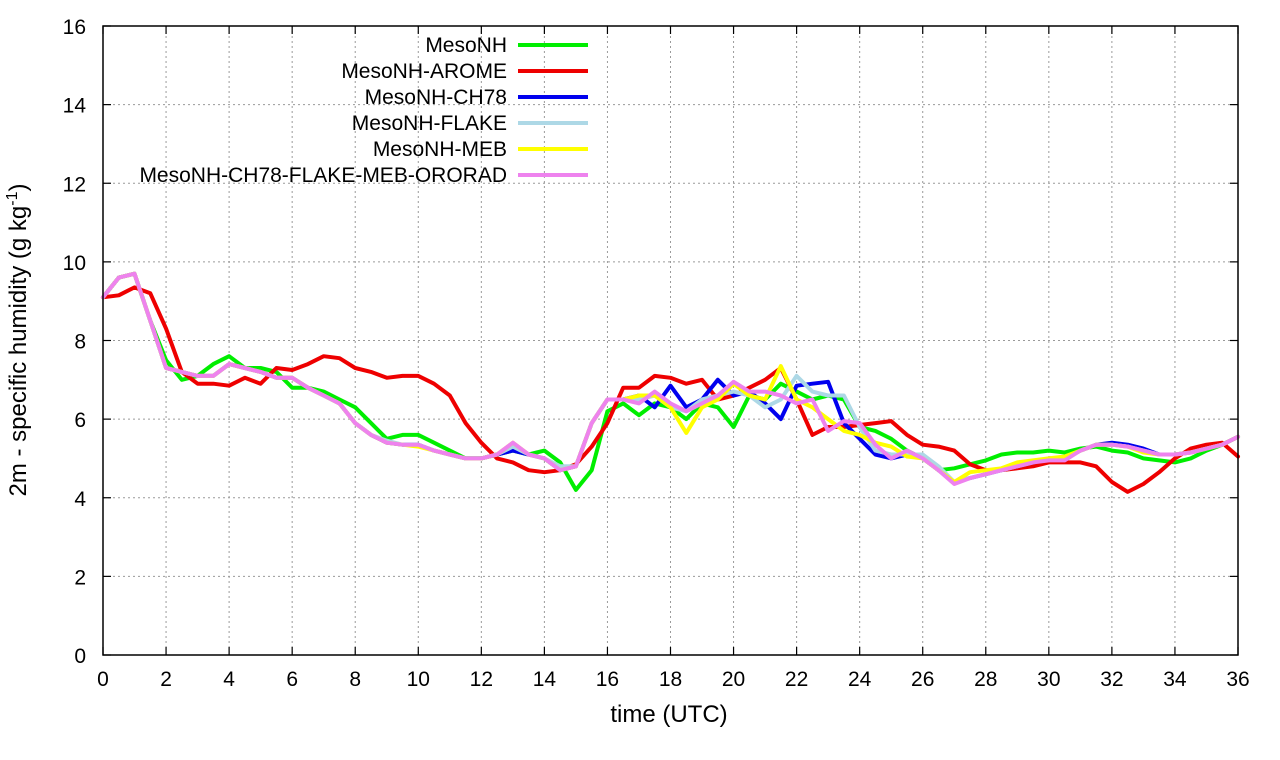 The height and width of the screenshot is (760, 1280). I want to click on x-tick-label: 20, so click(733, 679).